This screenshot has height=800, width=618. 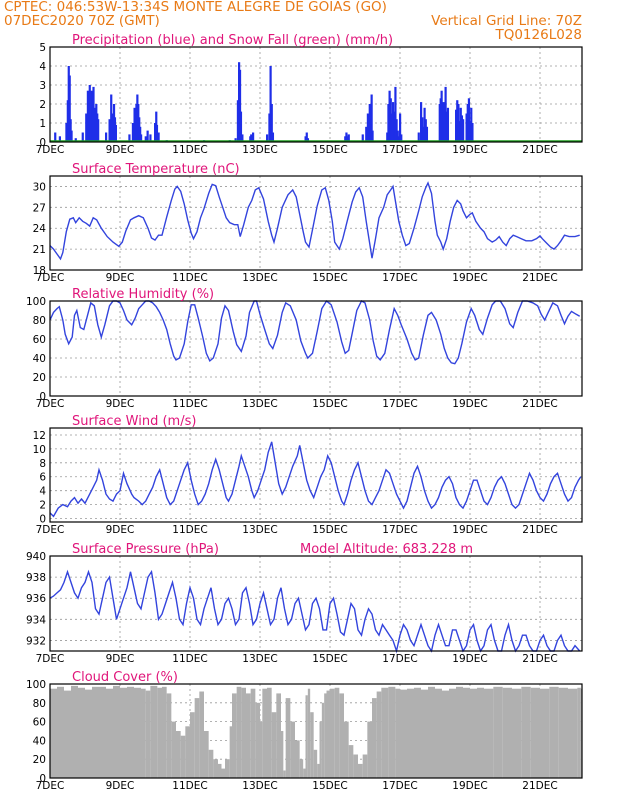 I want to click on rh-xtick-label: 15DEC, so click(x=329, y=404).